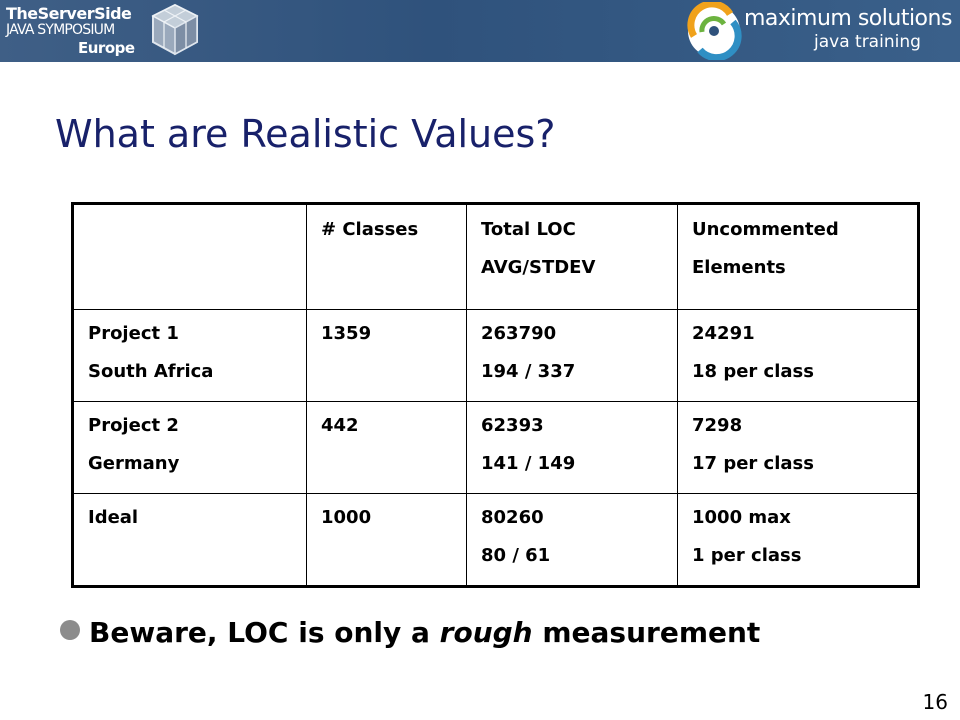 The width and height of the screenshot is (960, 720). I want to click on table-cell: 1000 max 1 per class, so click(798, 540).